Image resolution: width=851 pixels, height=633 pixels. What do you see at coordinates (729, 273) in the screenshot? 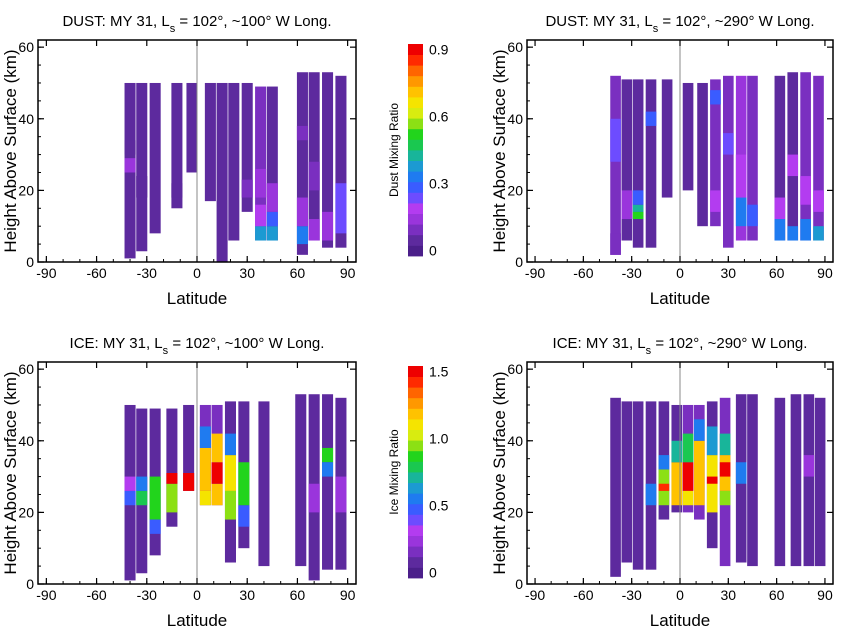
I see `x-tick-label: 30` at bounding box center [729, 273].